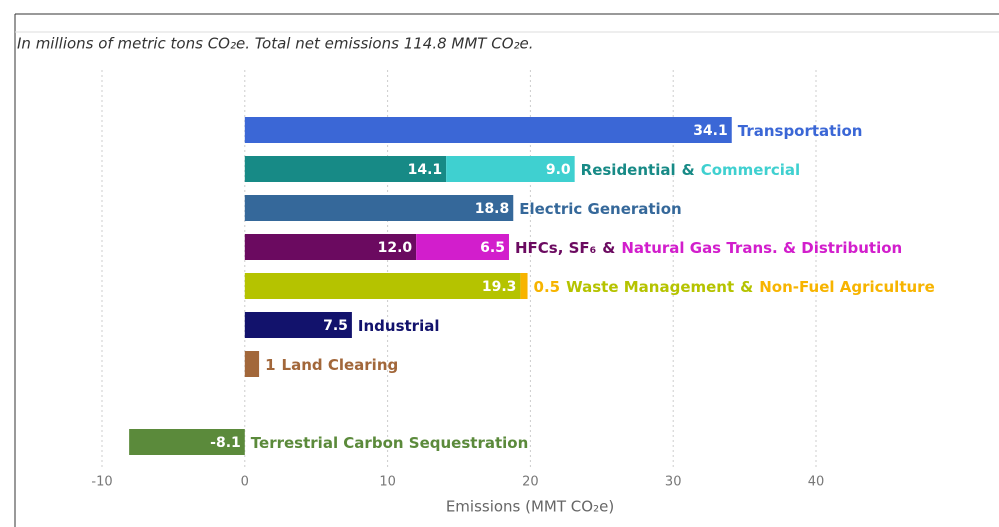 The image size is (999, 527). What do you see at coordinates (225, 443) in the screenshot?
I see `value-label: -8.1` at bounding box center [225, 443].